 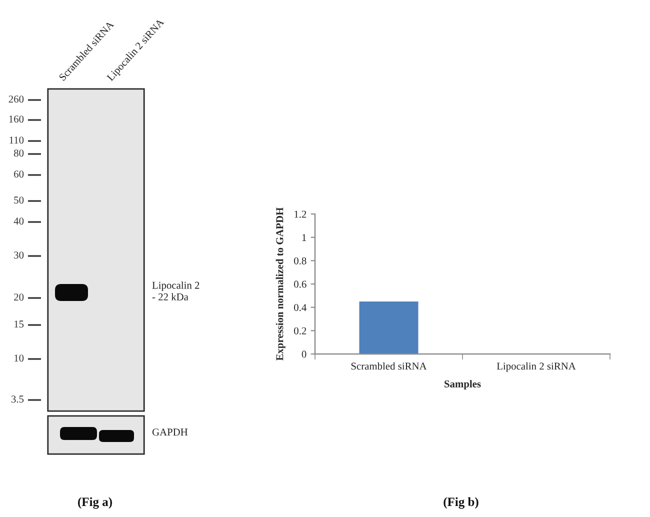 I want to click on text: 40, so click(x=19, y=221).